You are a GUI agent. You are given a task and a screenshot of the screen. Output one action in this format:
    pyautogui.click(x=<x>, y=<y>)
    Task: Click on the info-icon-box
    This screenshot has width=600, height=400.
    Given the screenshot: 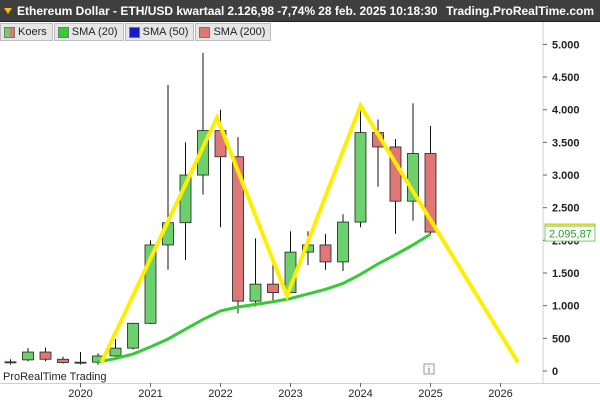 What is the action you would take?
    pyautogui.click(x=429, y=369)
    